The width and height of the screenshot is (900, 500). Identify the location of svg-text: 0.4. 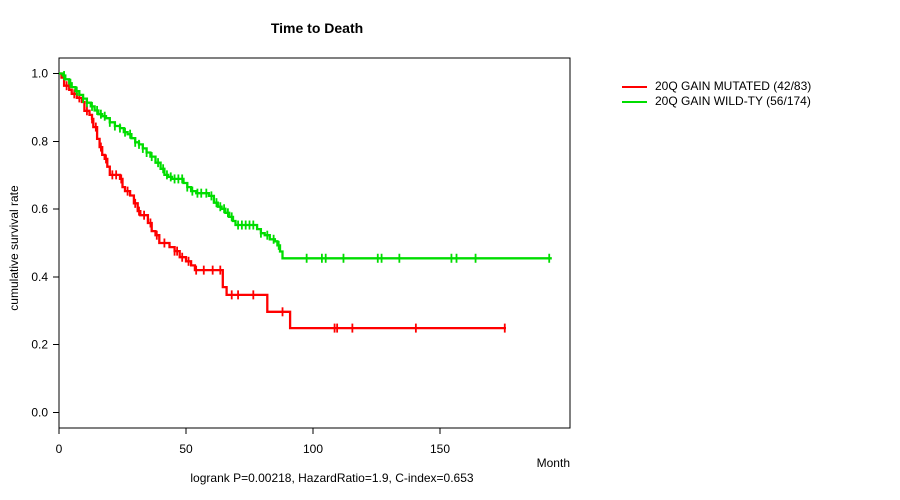
(39, 277).